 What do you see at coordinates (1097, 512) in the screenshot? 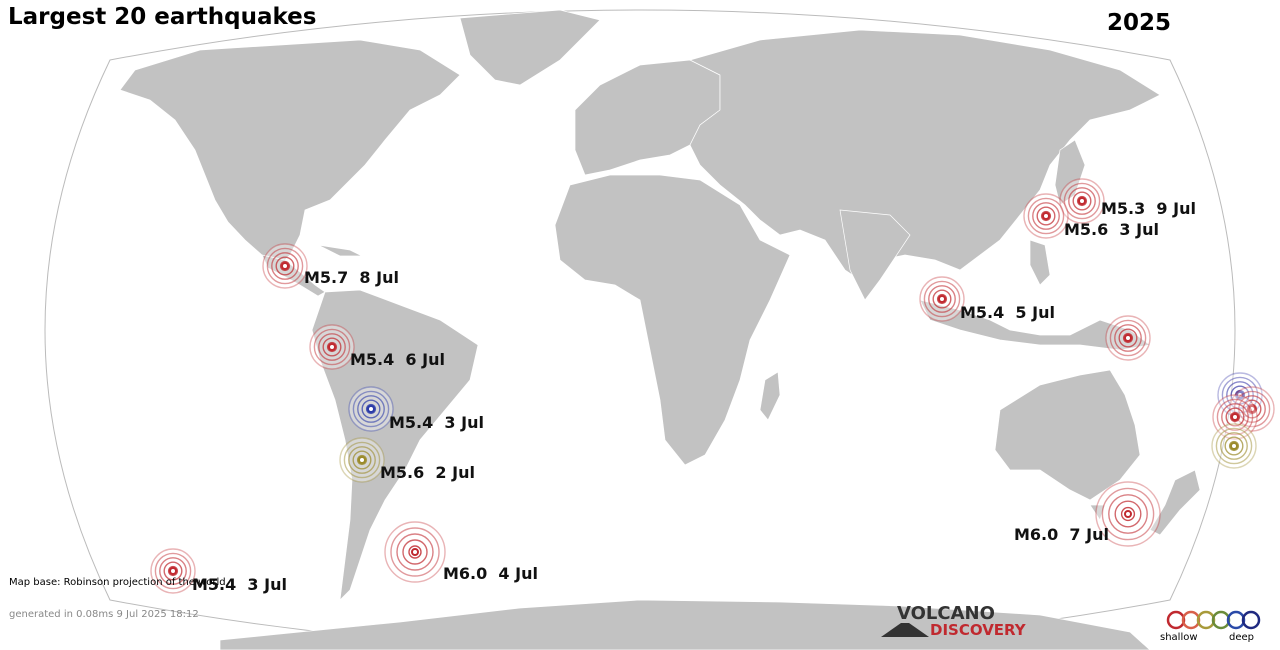
I see `tasmania` at bounding box center [1097, 512].